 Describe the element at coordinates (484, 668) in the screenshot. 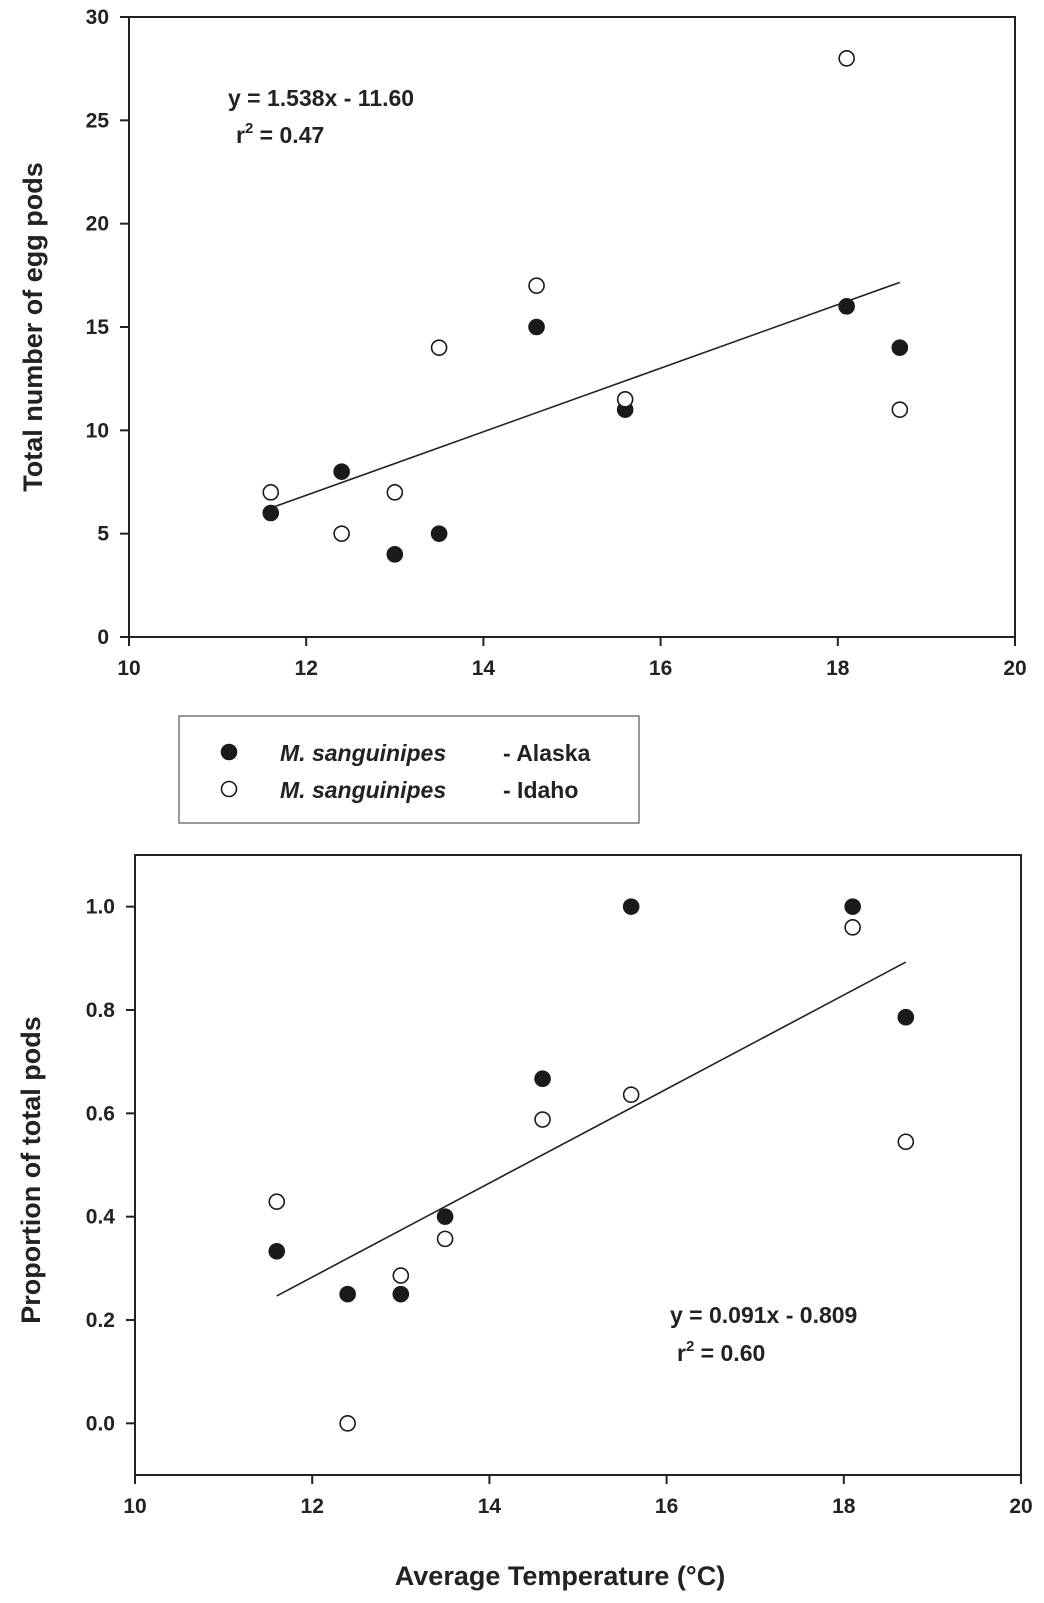

I see `top-x-tick-label: 14` at that location.